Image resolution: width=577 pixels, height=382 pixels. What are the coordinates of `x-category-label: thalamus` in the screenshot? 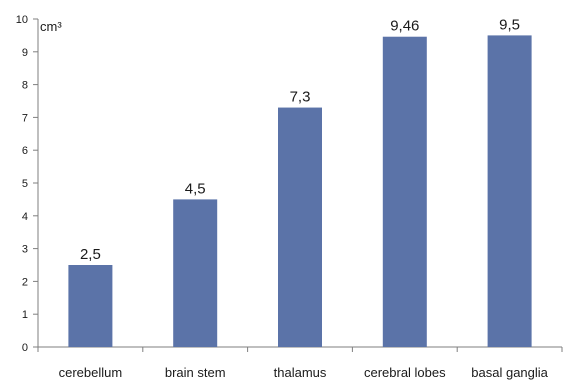 It's located at (300, 372).